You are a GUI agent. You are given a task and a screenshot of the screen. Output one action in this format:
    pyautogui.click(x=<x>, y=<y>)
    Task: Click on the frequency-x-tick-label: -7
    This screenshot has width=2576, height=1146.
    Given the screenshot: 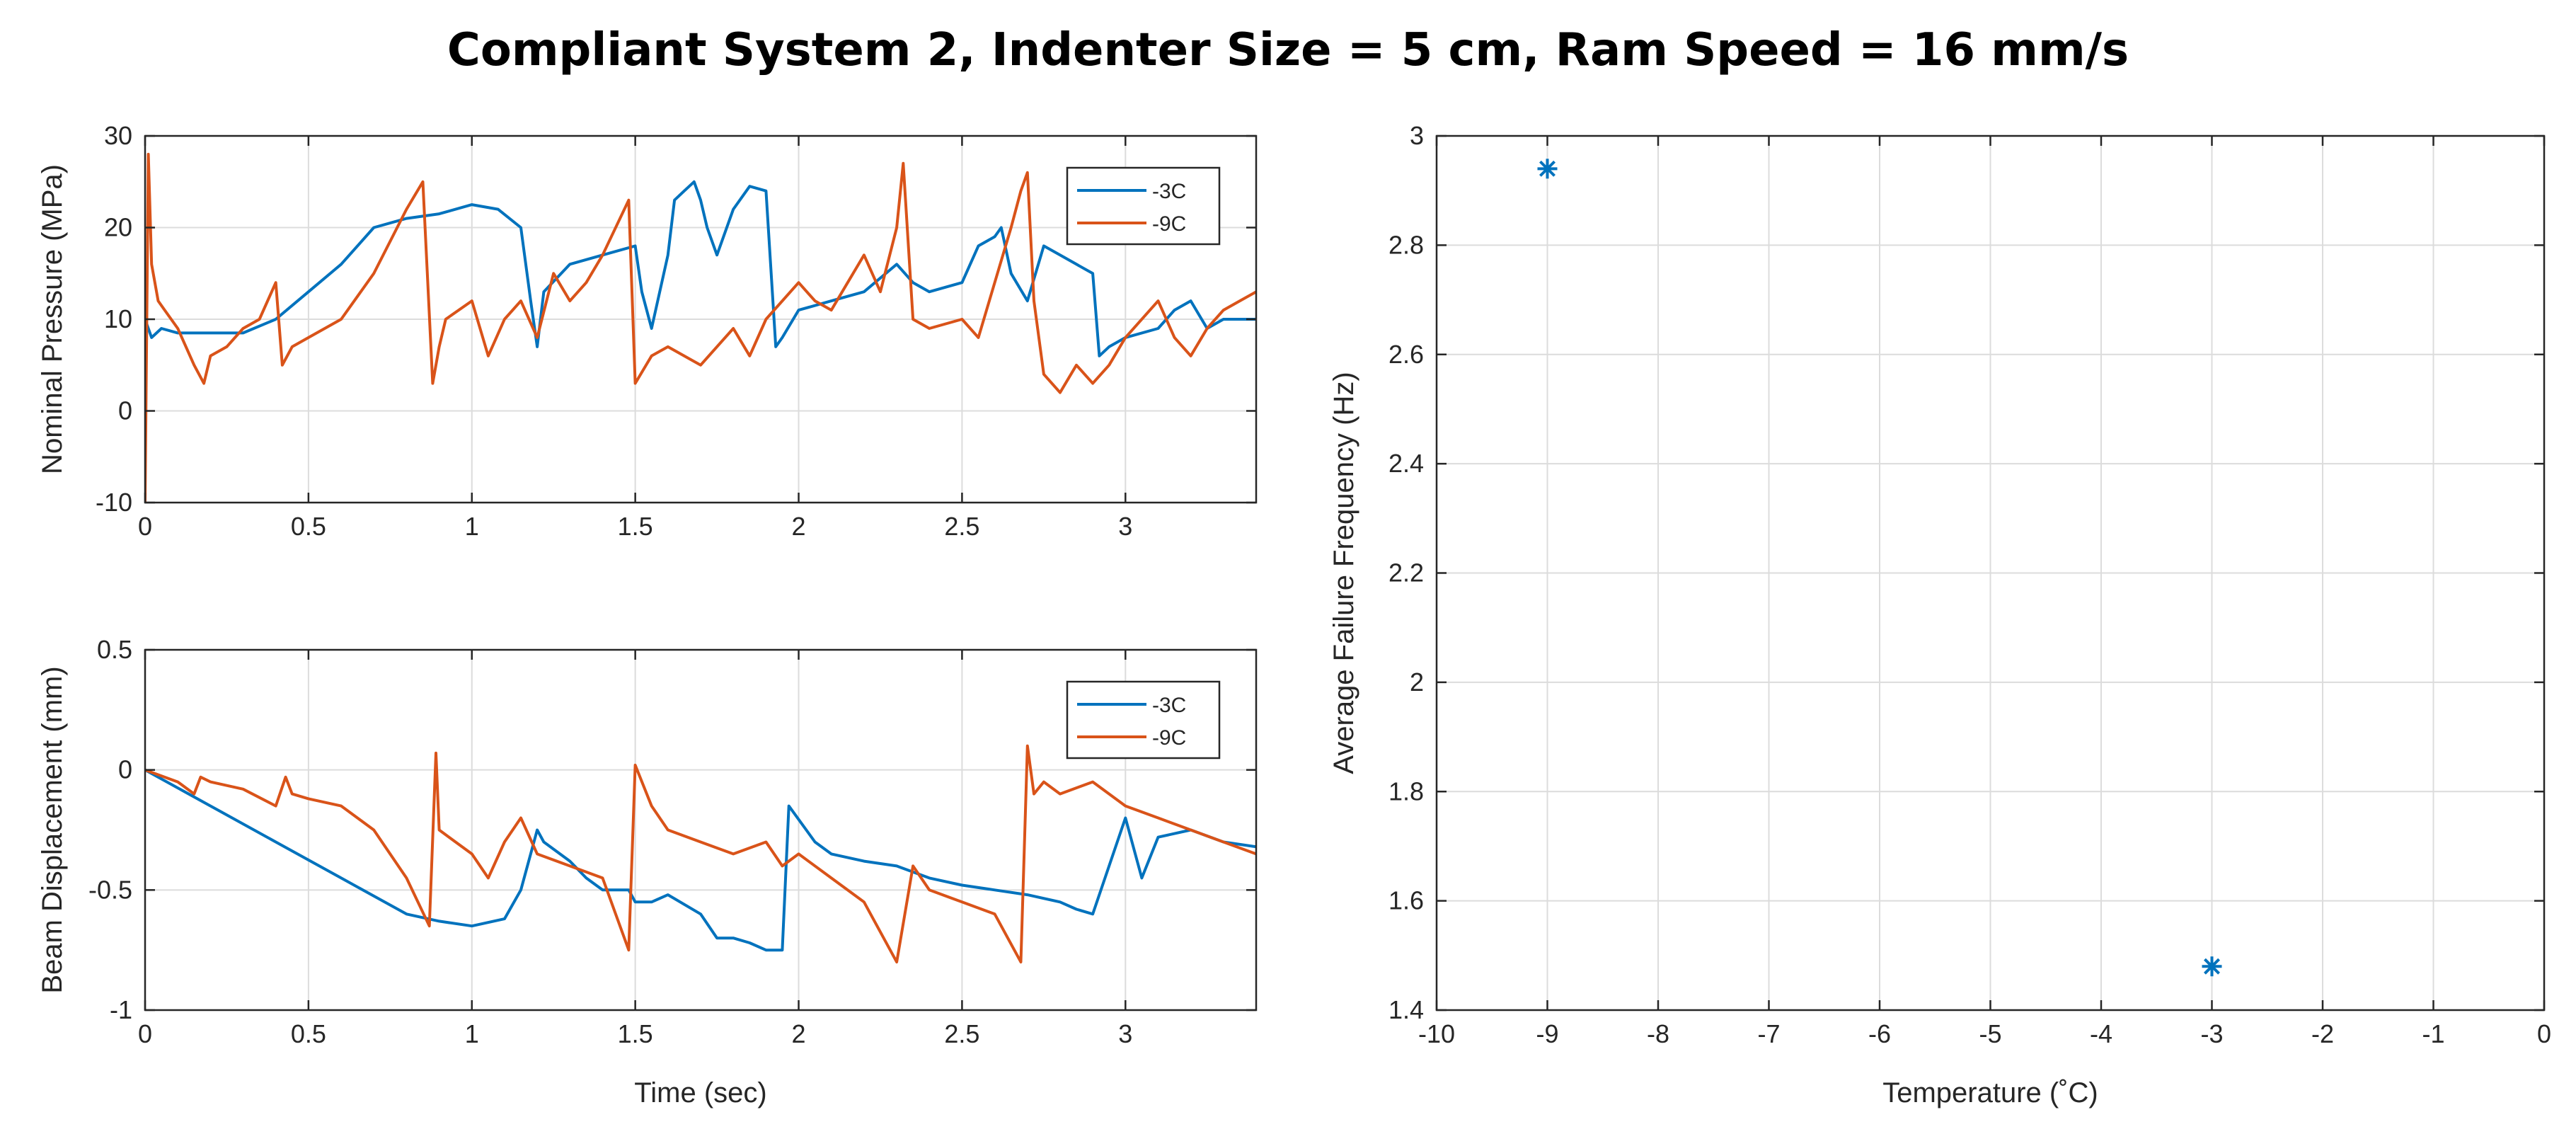 What is the action you would take?
    pyautogui.click(x=1769, y=1033)
    